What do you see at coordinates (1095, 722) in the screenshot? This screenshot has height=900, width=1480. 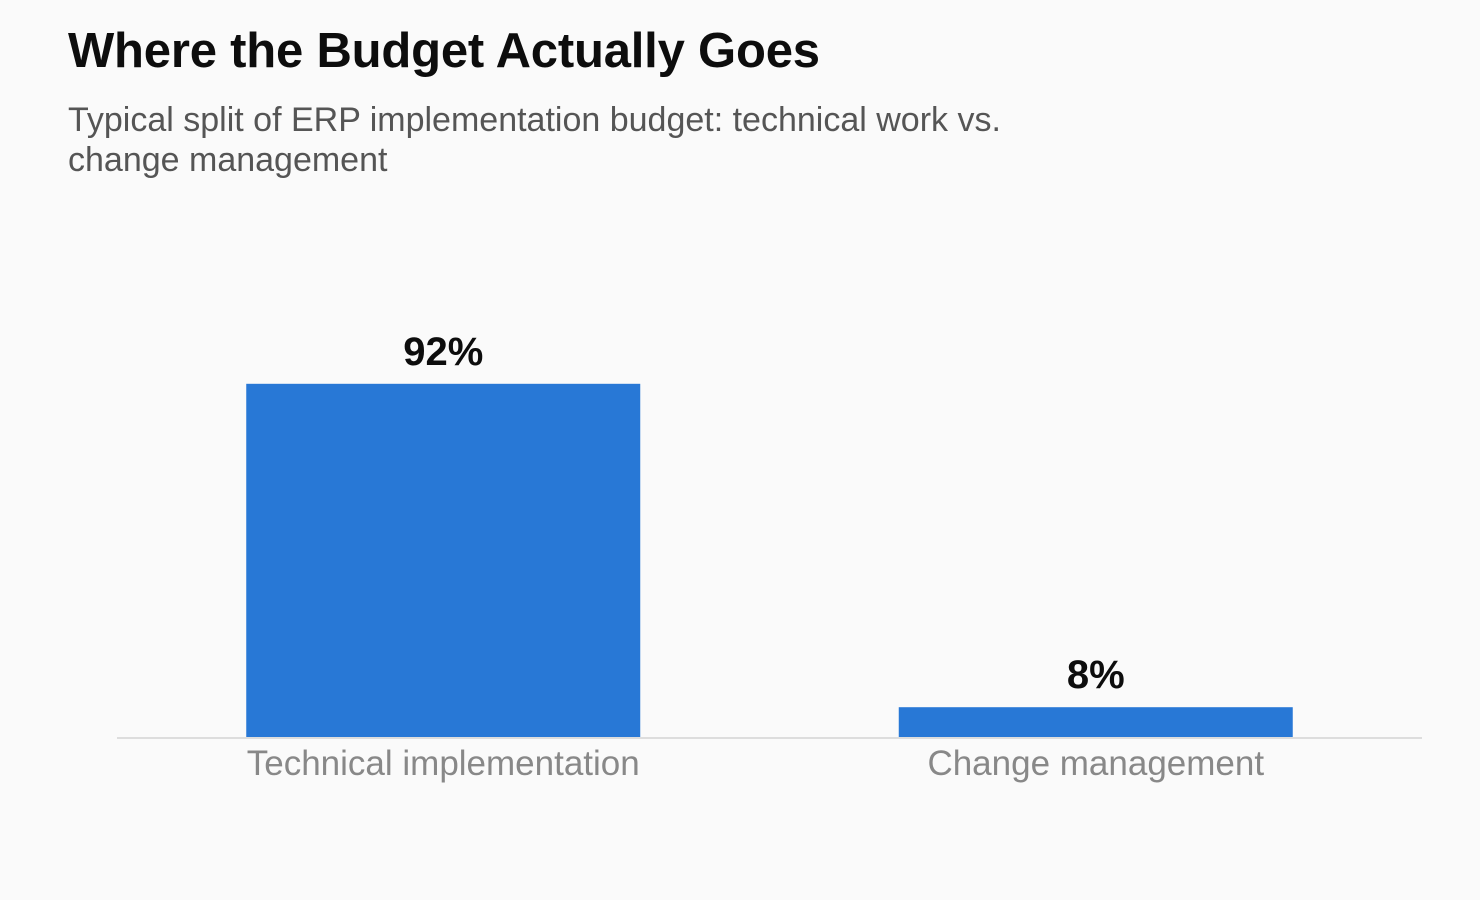 I see `bar-change-management` at bounding box center [1095, 722].